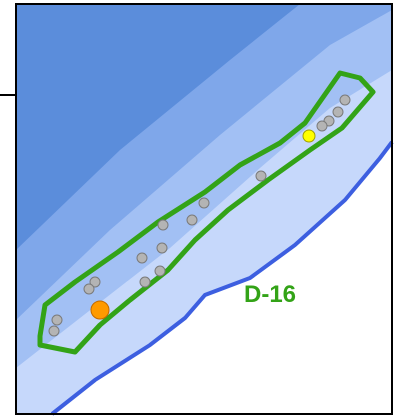 This screenshot has width=399, height=419. Describe the element at coordinates (309, 136) in the screenshot. I see `highlight-point-yellow` at that location.